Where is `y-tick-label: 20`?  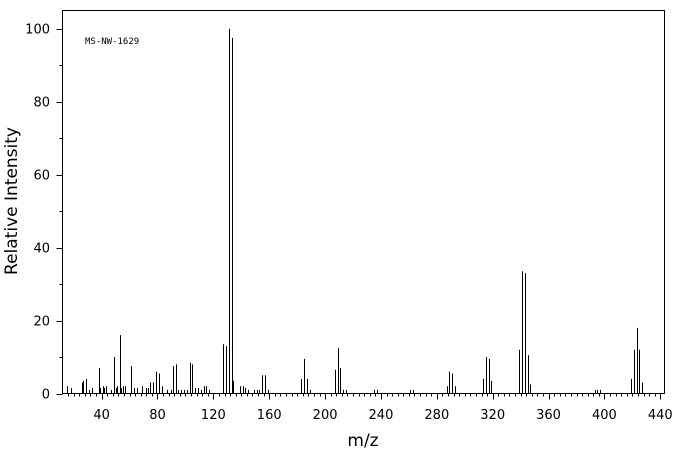 y-tick-label: 20 is located at coordinates (41, 322).